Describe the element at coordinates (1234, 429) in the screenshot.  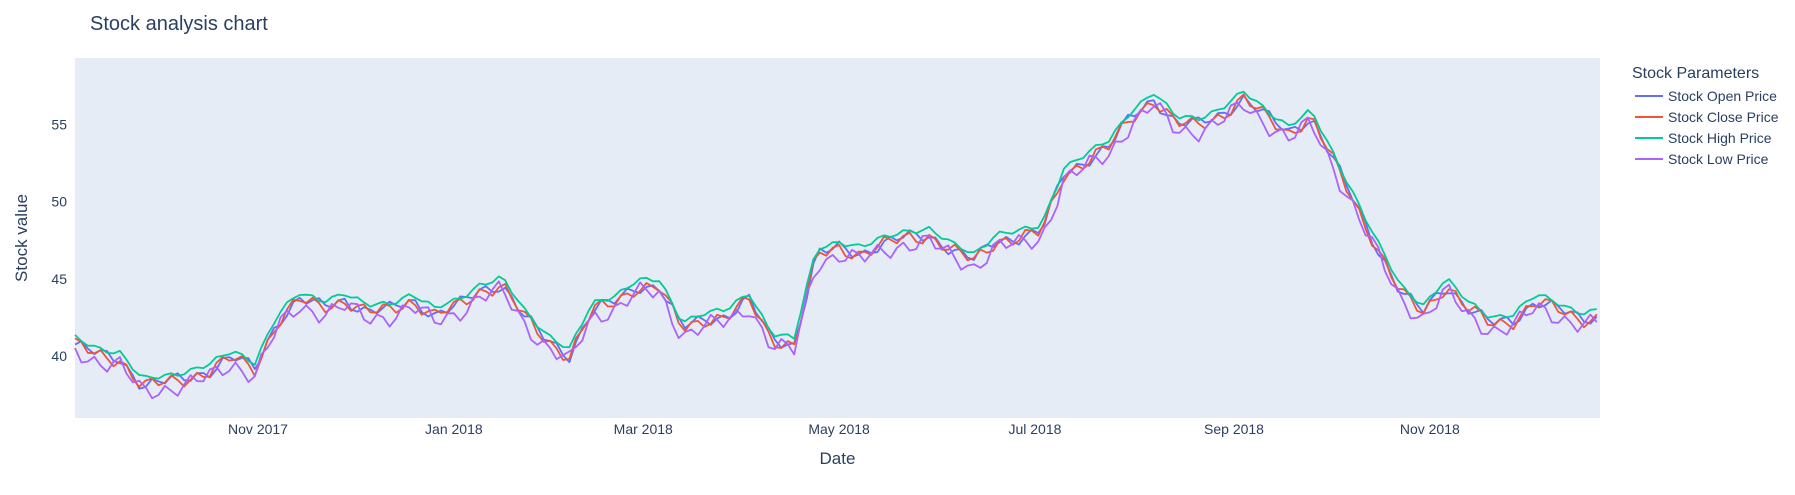
I see `x-tick-label: Sep 2018` at that location.